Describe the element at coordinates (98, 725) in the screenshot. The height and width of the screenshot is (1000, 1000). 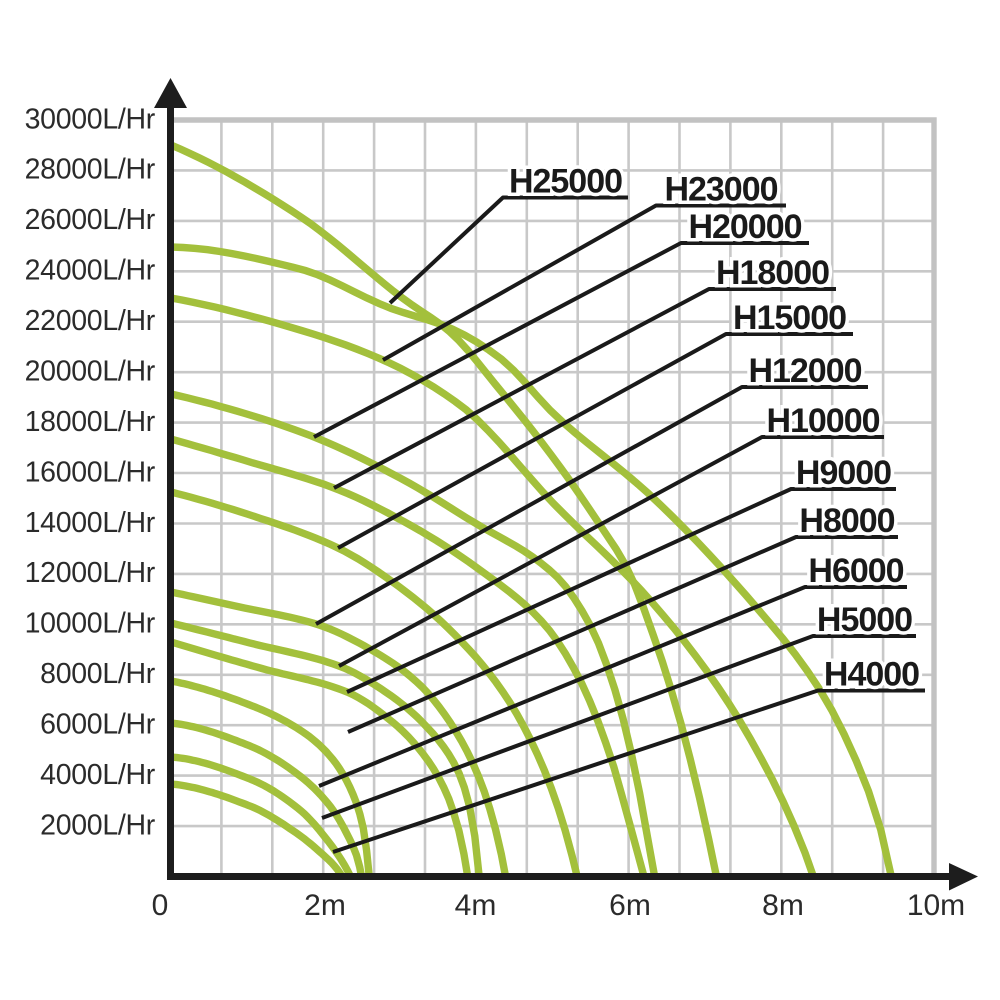
I see `svg-text: 6000L/Hr` at that location.